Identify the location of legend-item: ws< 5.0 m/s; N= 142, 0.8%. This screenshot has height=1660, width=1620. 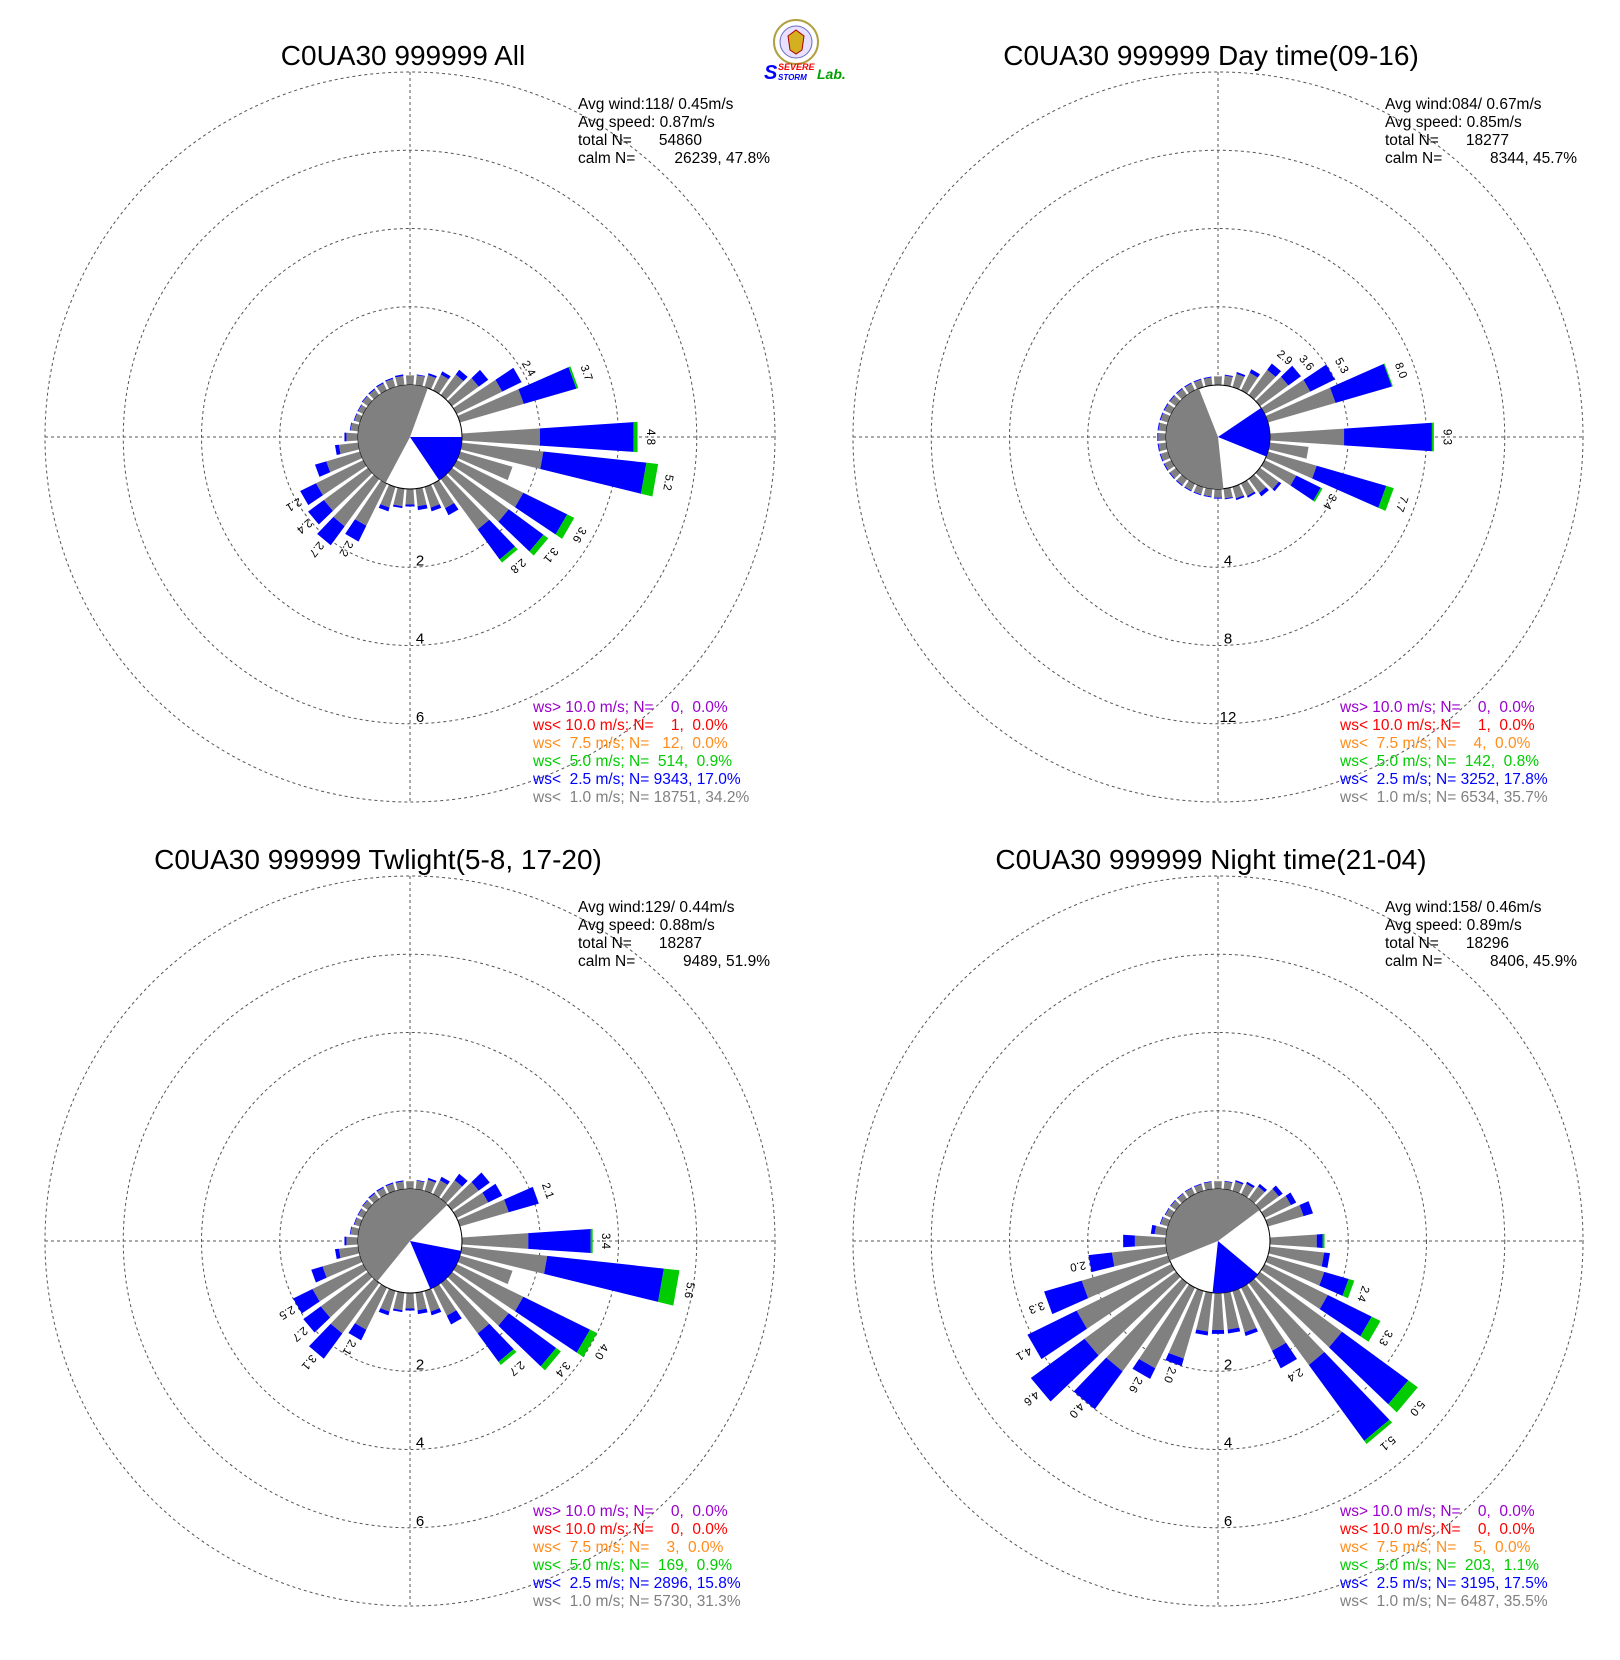
(1439, 761).